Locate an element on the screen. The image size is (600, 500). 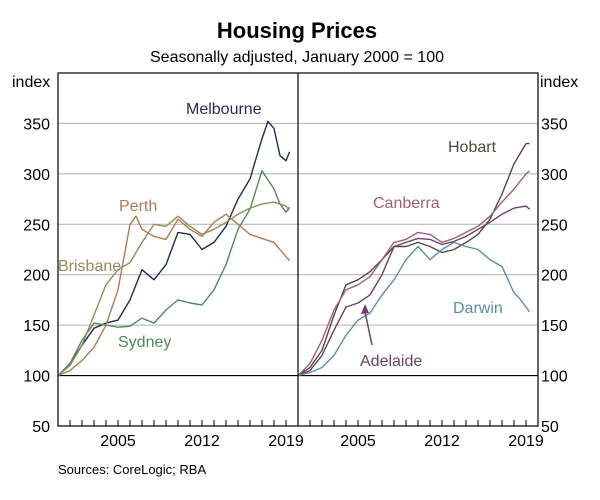
label-melbourne: Melbourne is located at coordinates (224, 109).